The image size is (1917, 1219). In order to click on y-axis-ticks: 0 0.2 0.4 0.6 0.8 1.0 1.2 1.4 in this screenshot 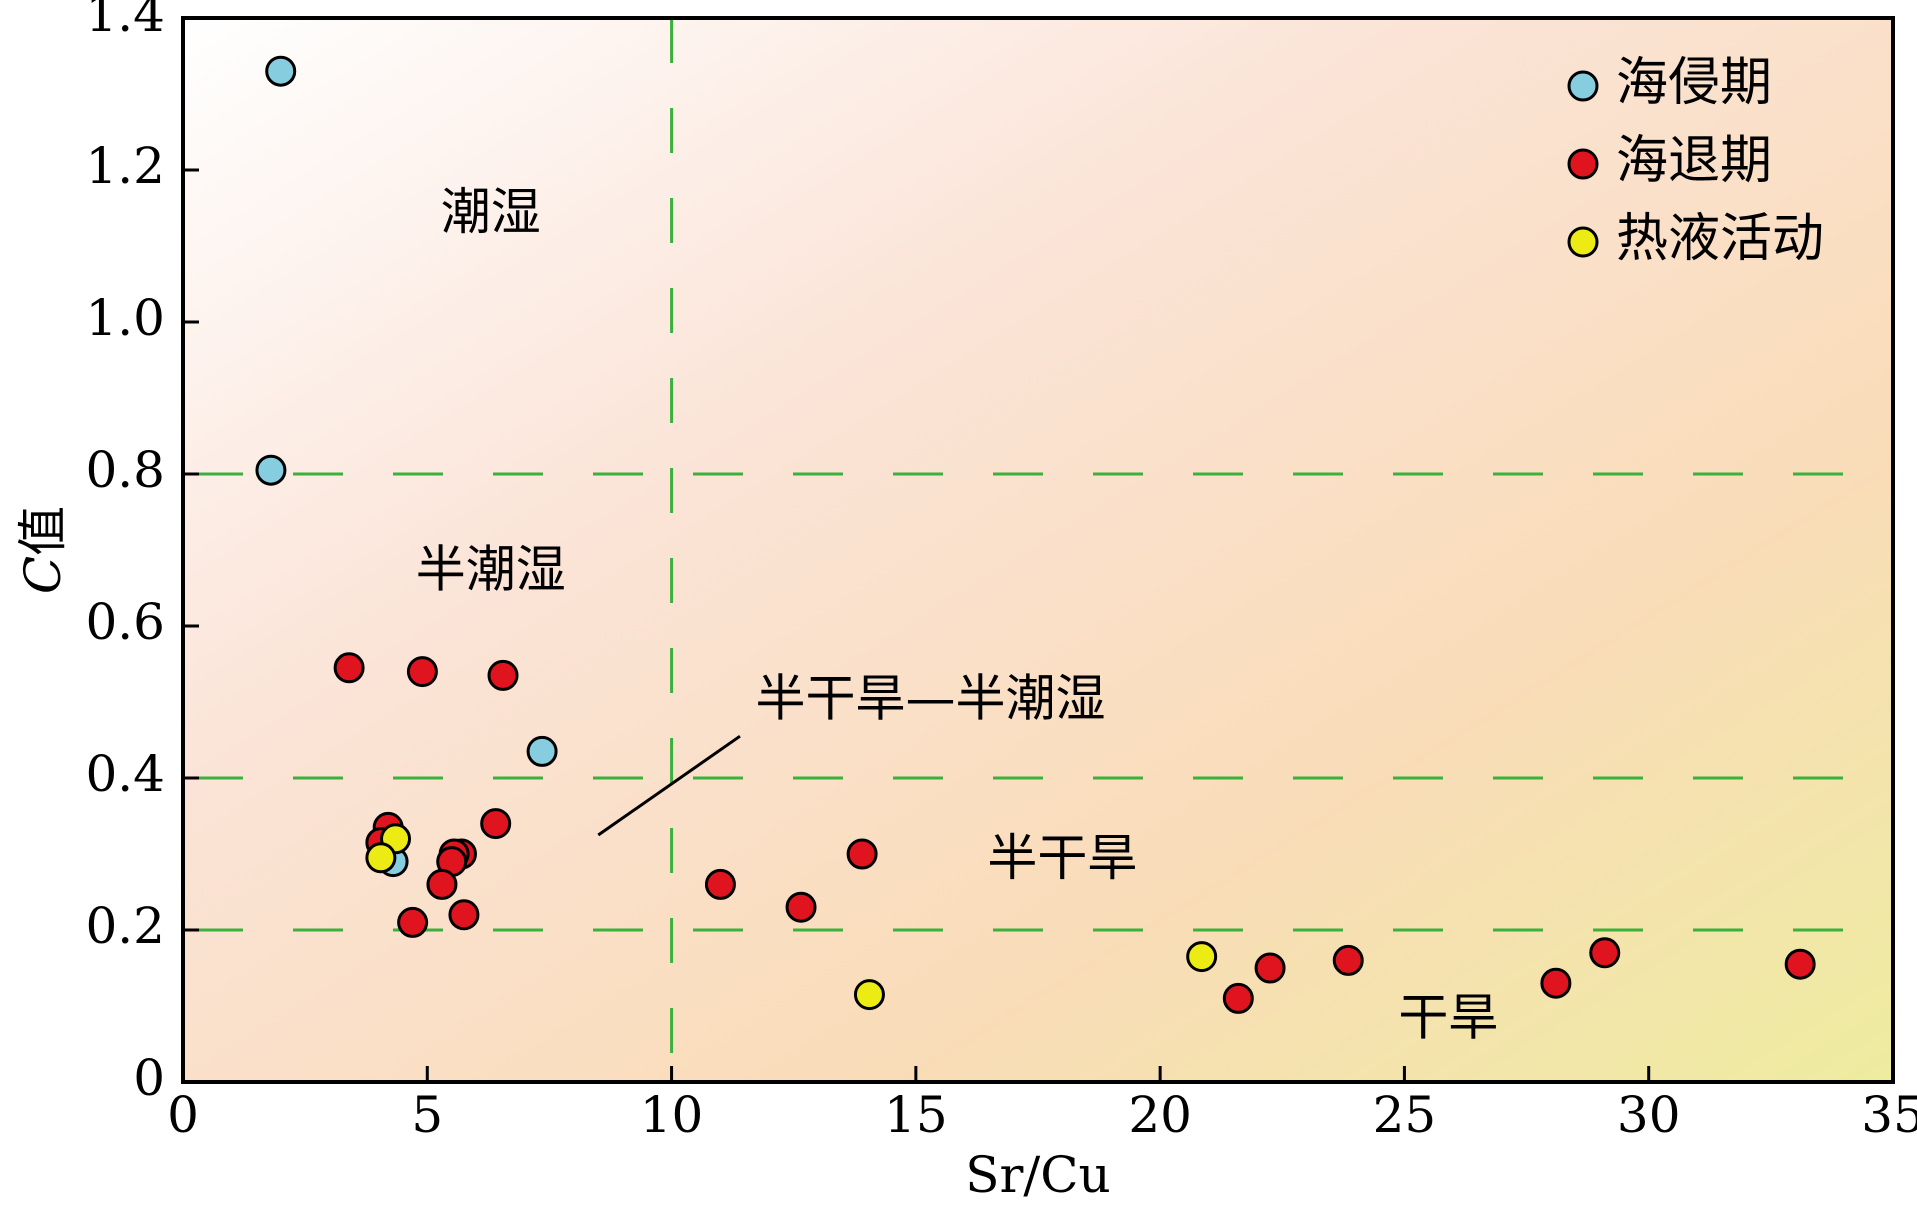, I will do `click(142, 553)`.